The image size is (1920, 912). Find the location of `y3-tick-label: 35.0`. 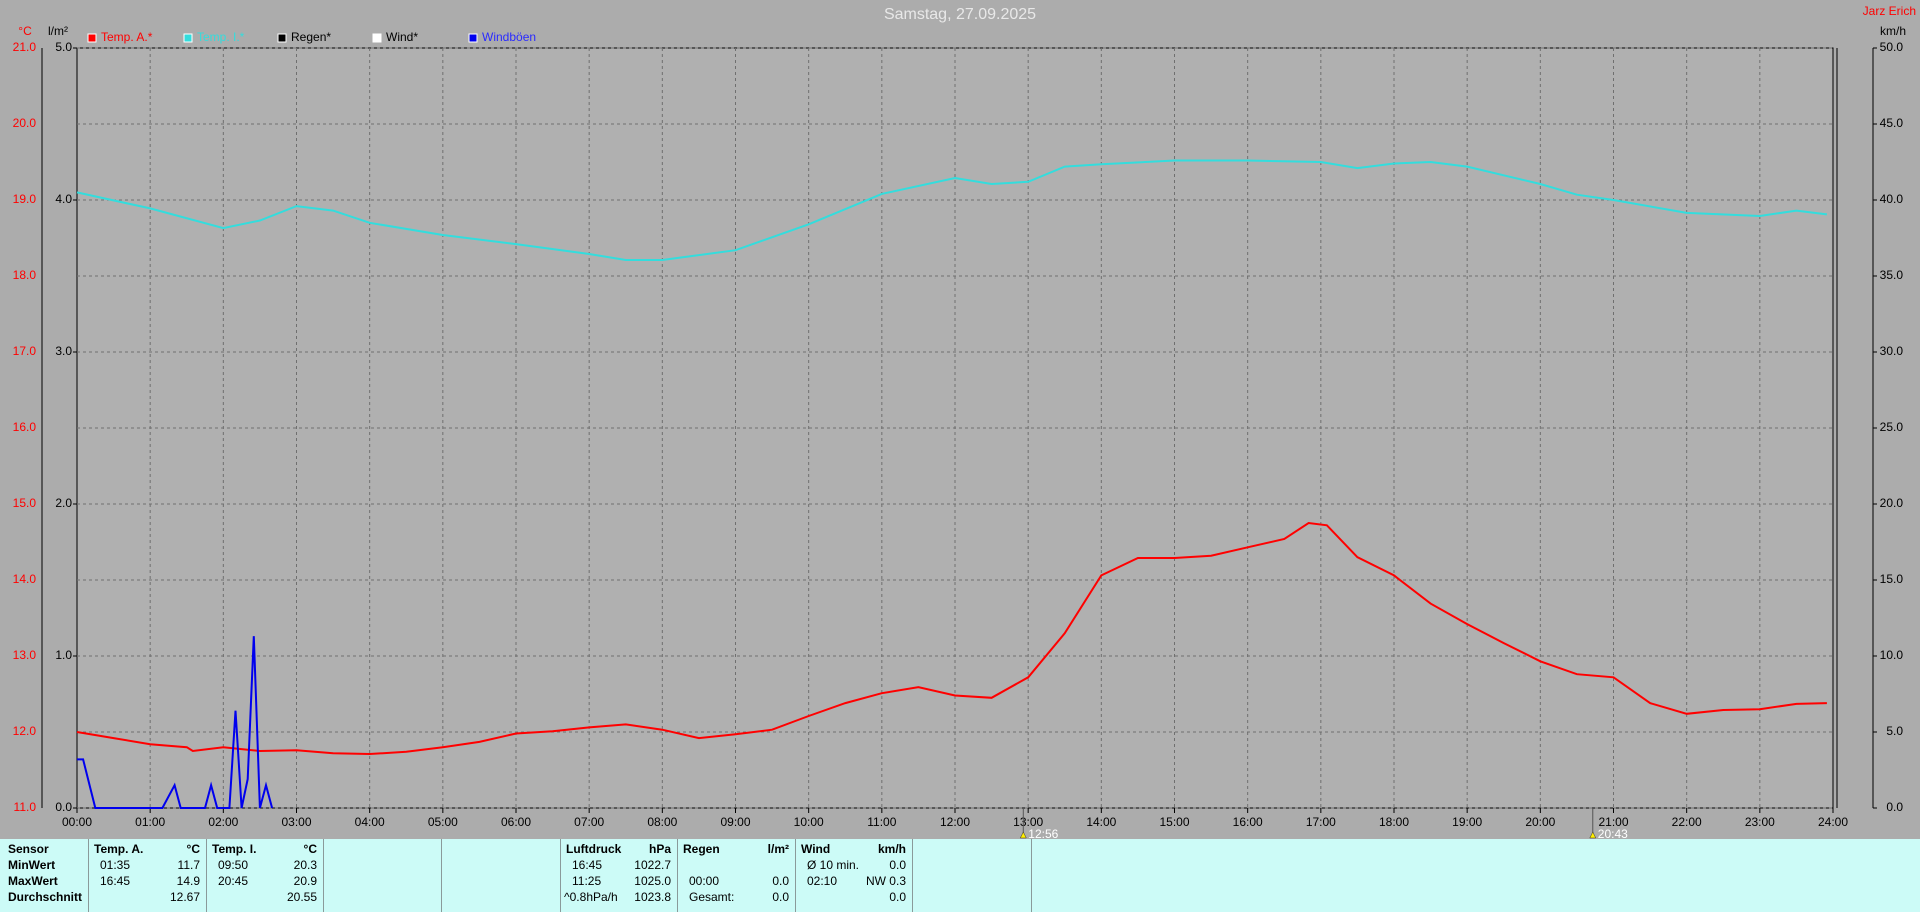

y3-tick-label: 35.0 is located at coordinates (1892, 275).